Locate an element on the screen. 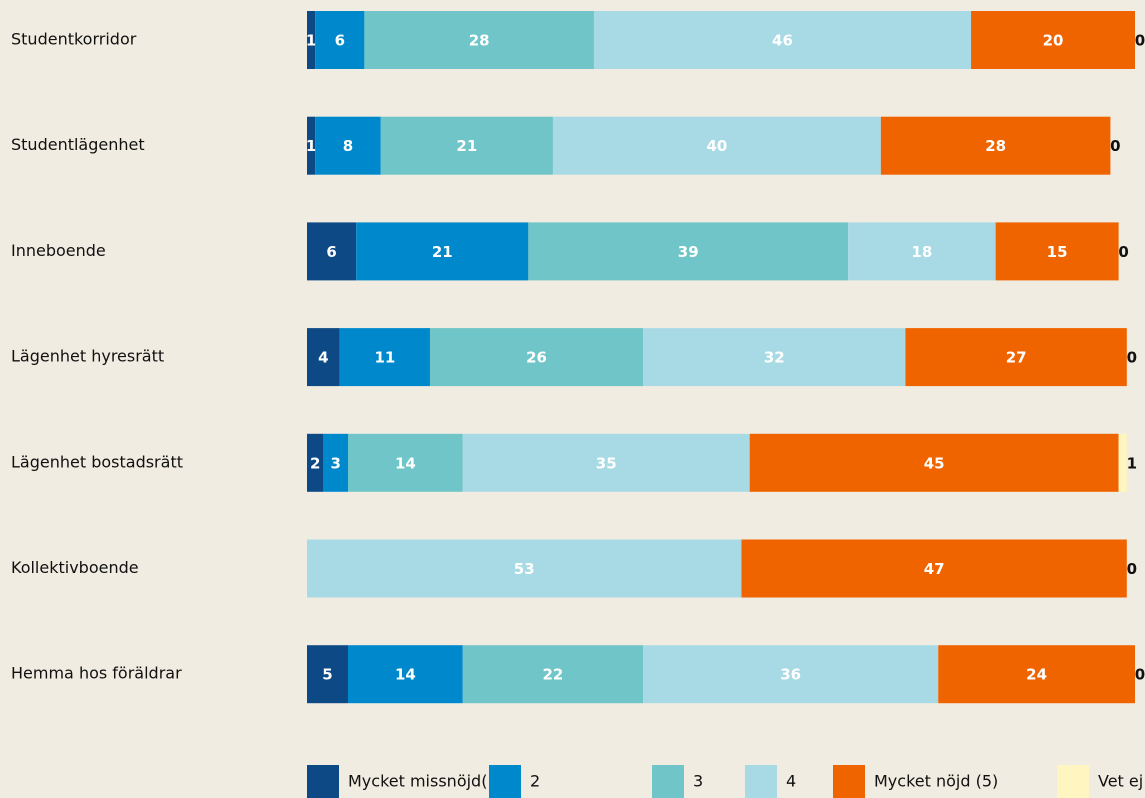 This screenshot has height=798, width=1145. data-label: 39 is located at coordinates (688, 252).